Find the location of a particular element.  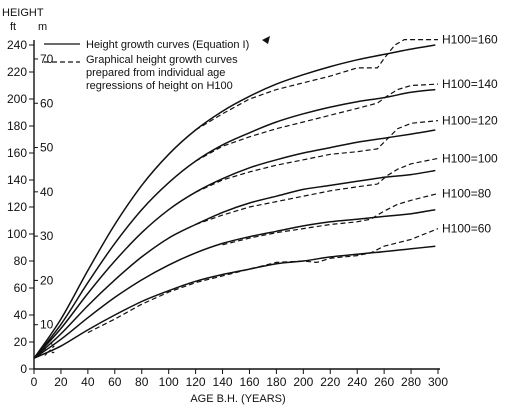

curve-label: H100=120 is located at coordinates (470, 121).